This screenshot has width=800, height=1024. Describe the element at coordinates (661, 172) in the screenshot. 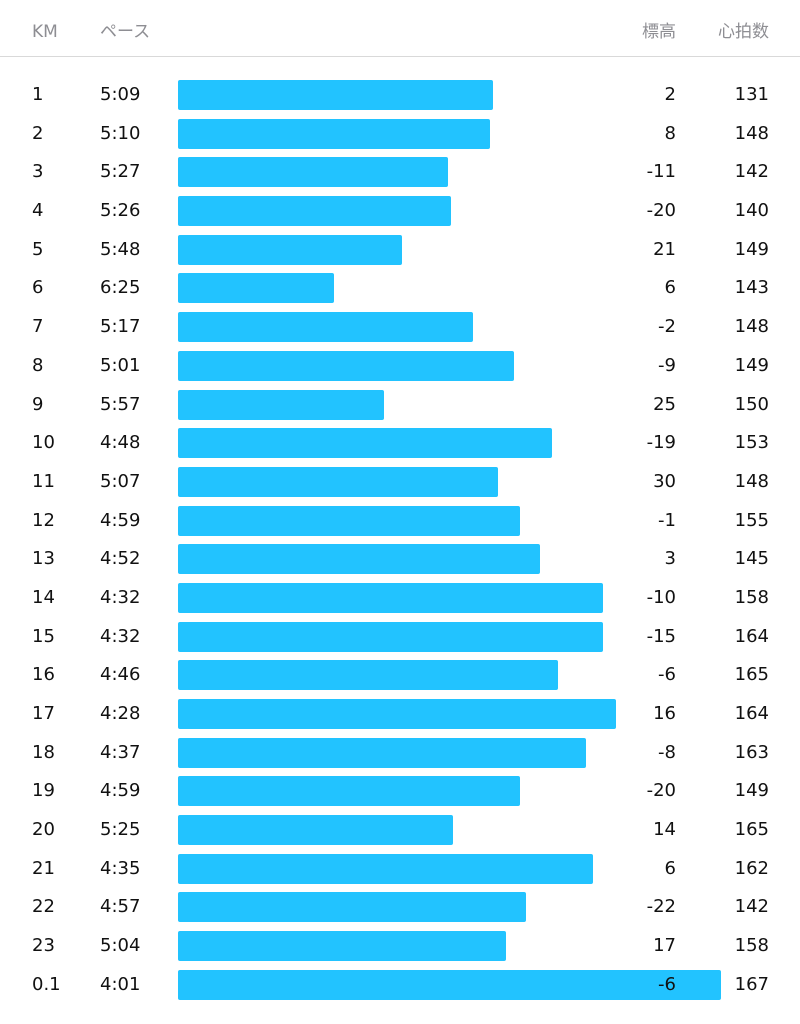

I see `split-elevation: -11` at that location.